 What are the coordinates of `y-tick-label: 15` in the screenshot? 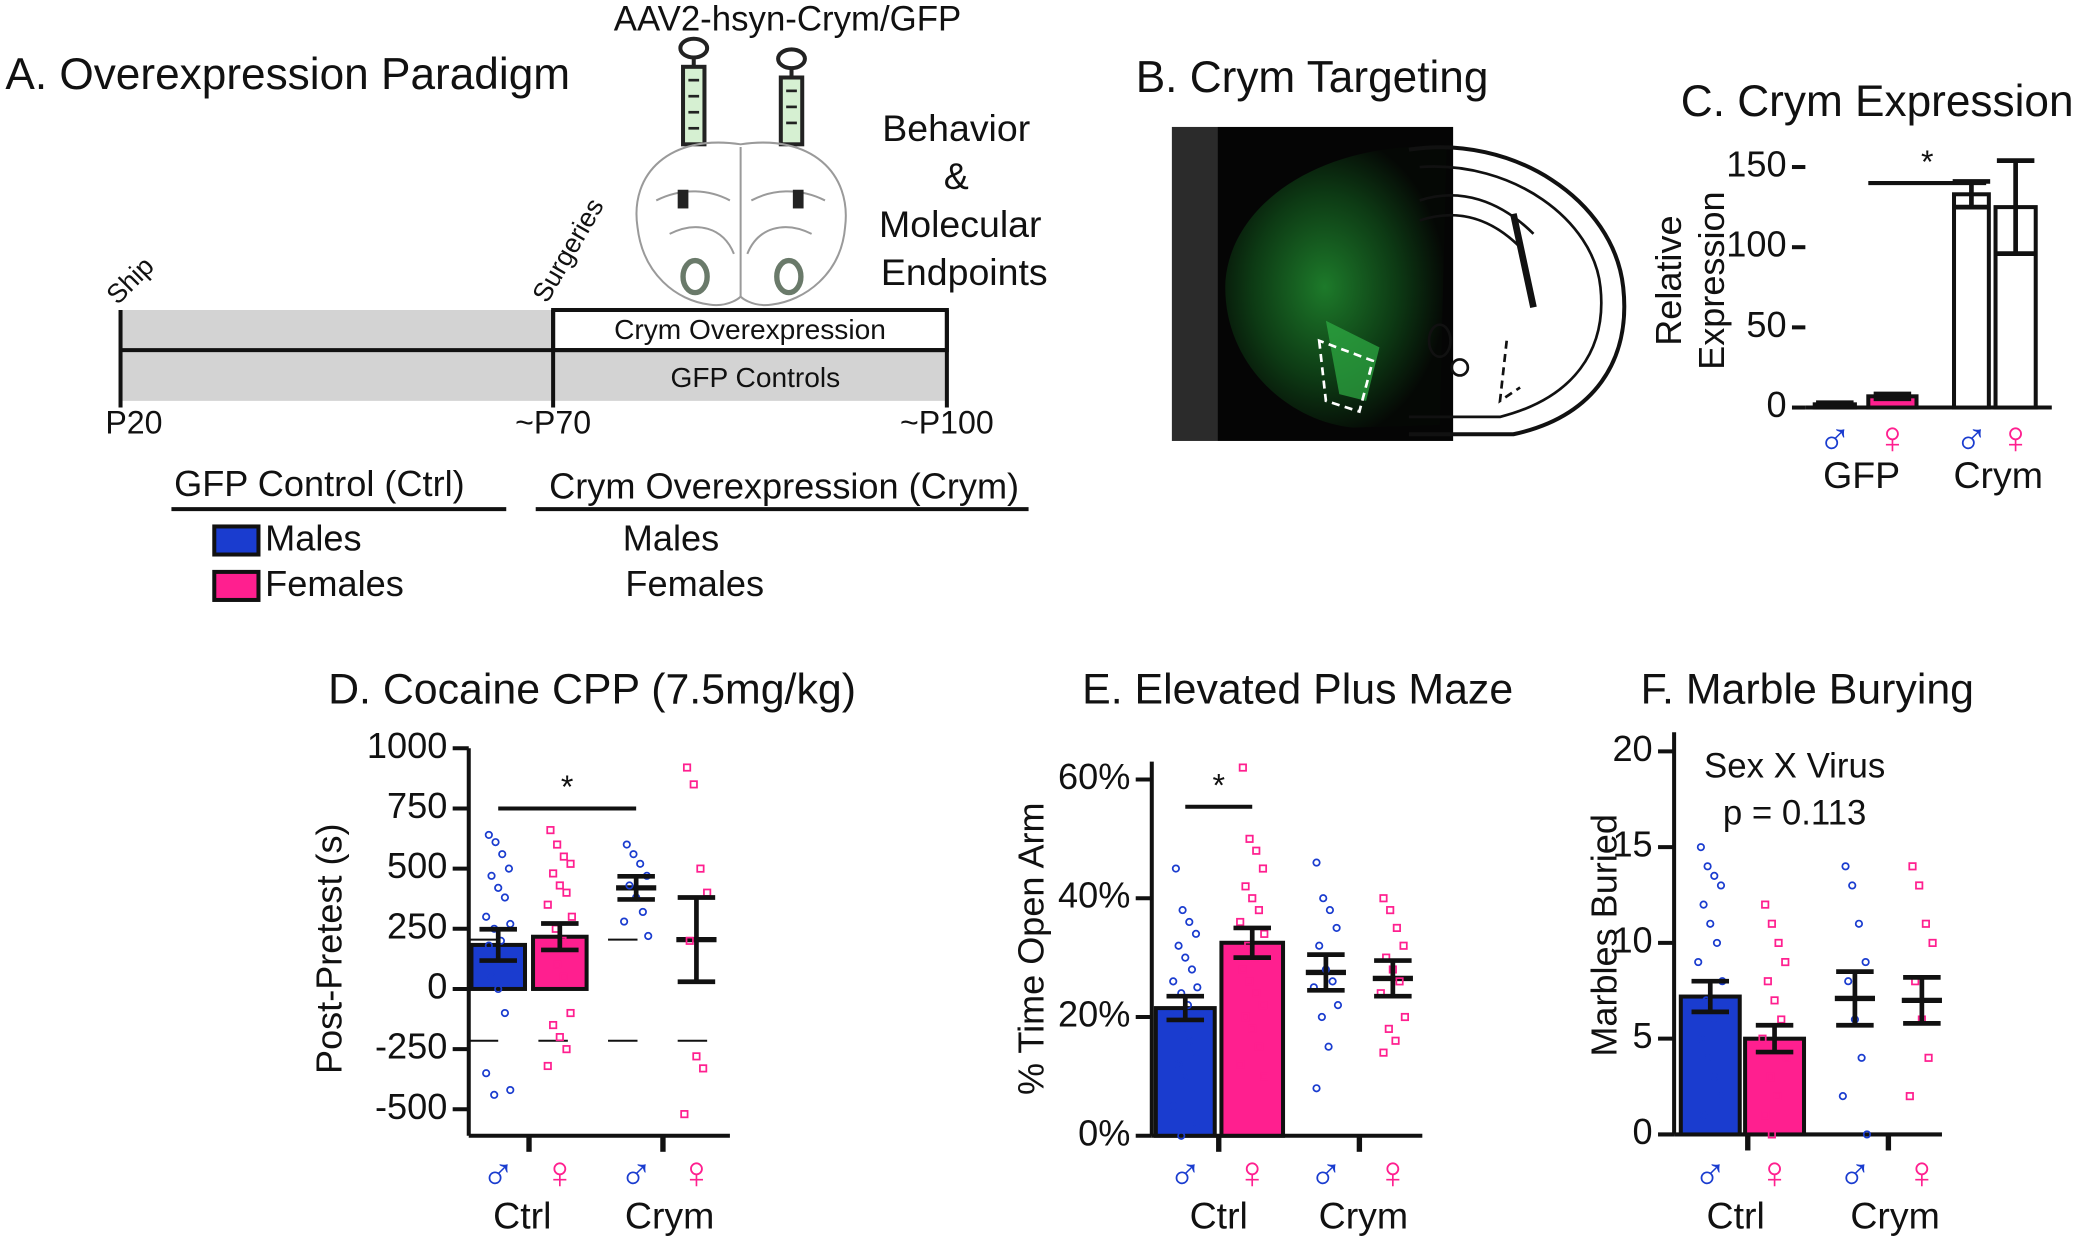 It's located at (1632, 844).